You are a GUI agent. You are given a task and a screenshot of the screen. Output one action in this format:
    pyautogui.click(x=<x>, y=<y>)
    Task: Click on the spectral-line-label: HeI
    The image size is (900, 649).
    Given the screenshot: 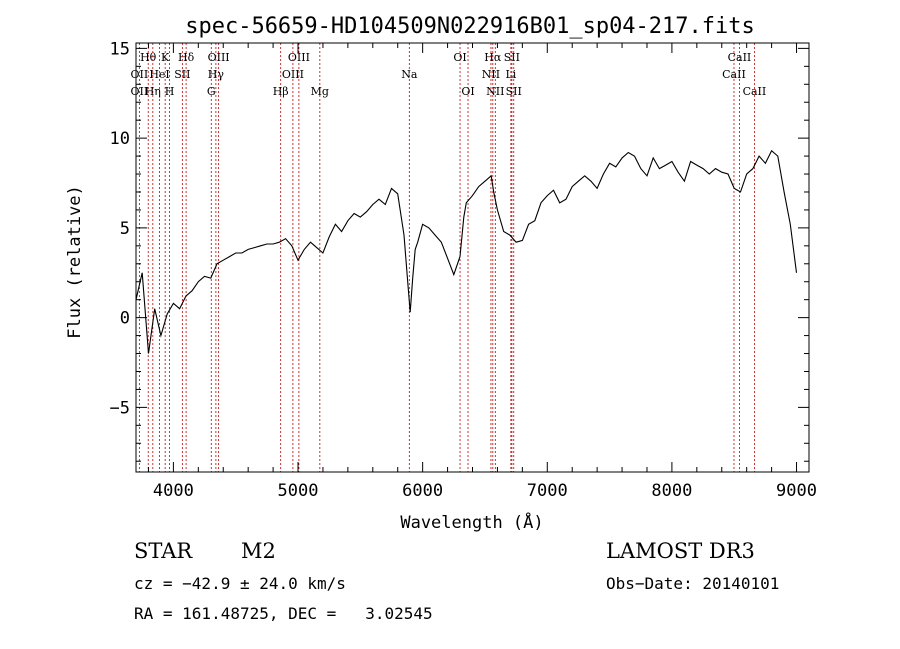 What is the action you would take?
    pyautogui.click(x=159, y=74)
    